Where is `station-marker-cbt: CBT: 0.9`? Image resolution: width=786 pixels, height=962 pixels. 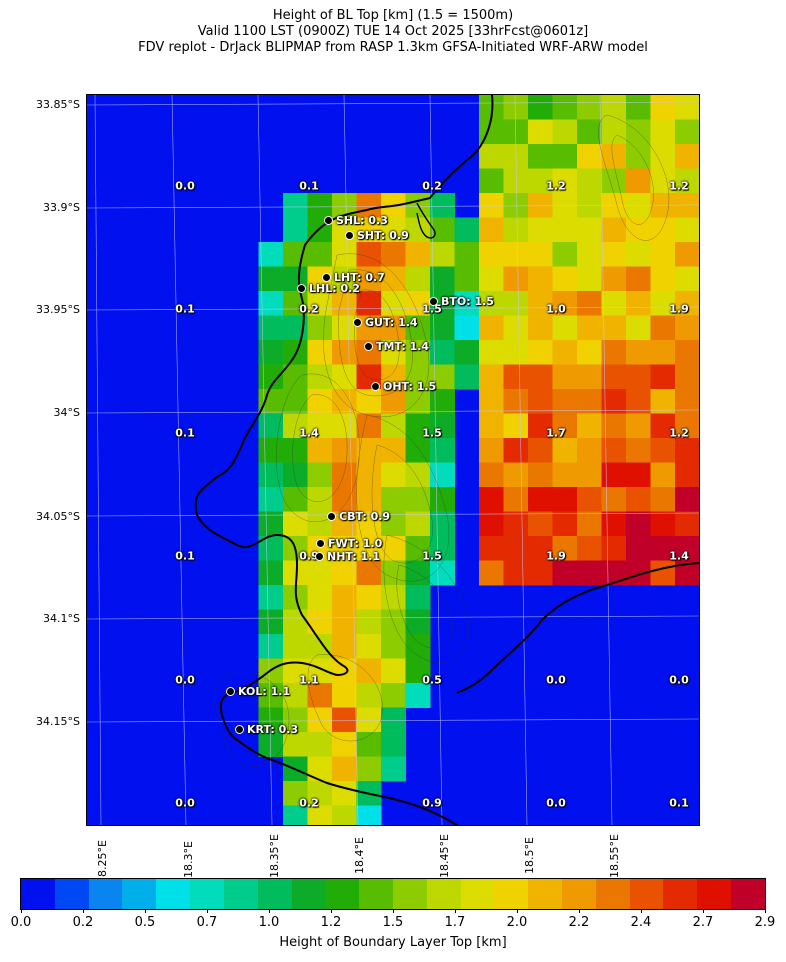 station-marker-cbt: CBT: 0.9 is located at coordinates (358, 516).